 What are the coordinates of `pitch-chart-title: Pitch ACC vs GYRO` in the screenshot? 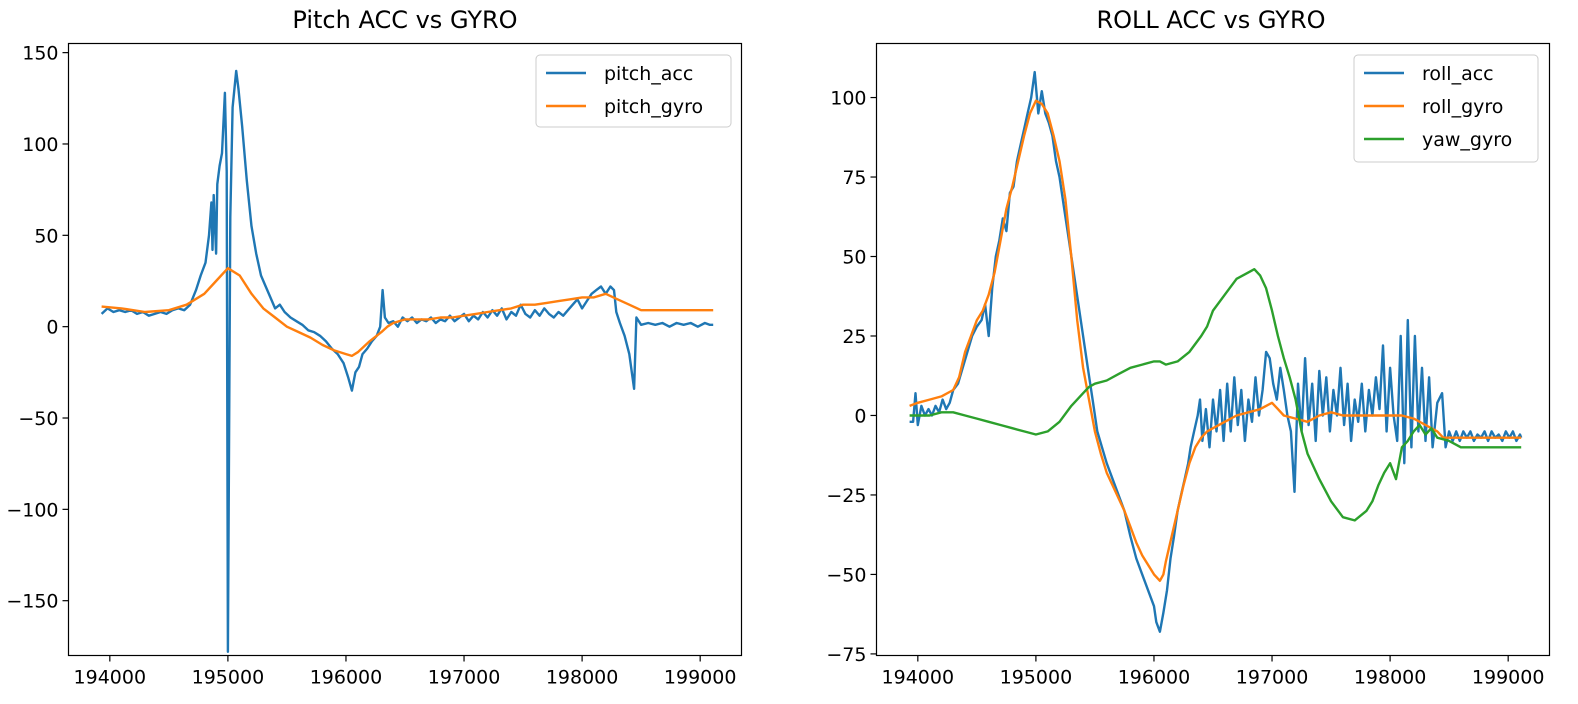 It's located at (404, 20).